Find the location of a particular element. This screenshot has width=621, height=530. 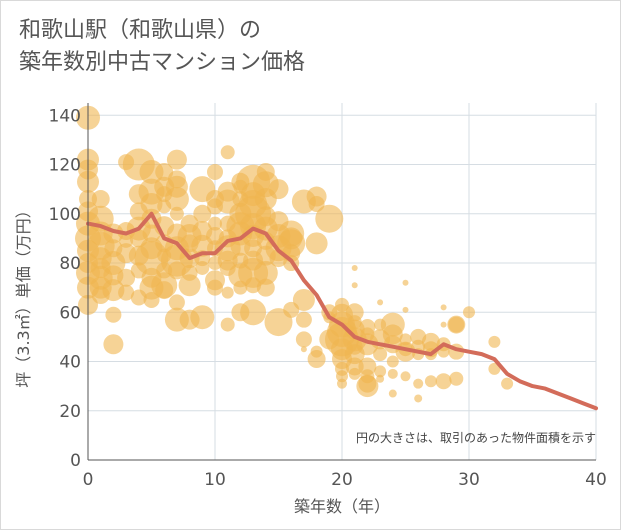

x-tick-label: 20 is located at coordinates (342, 480).